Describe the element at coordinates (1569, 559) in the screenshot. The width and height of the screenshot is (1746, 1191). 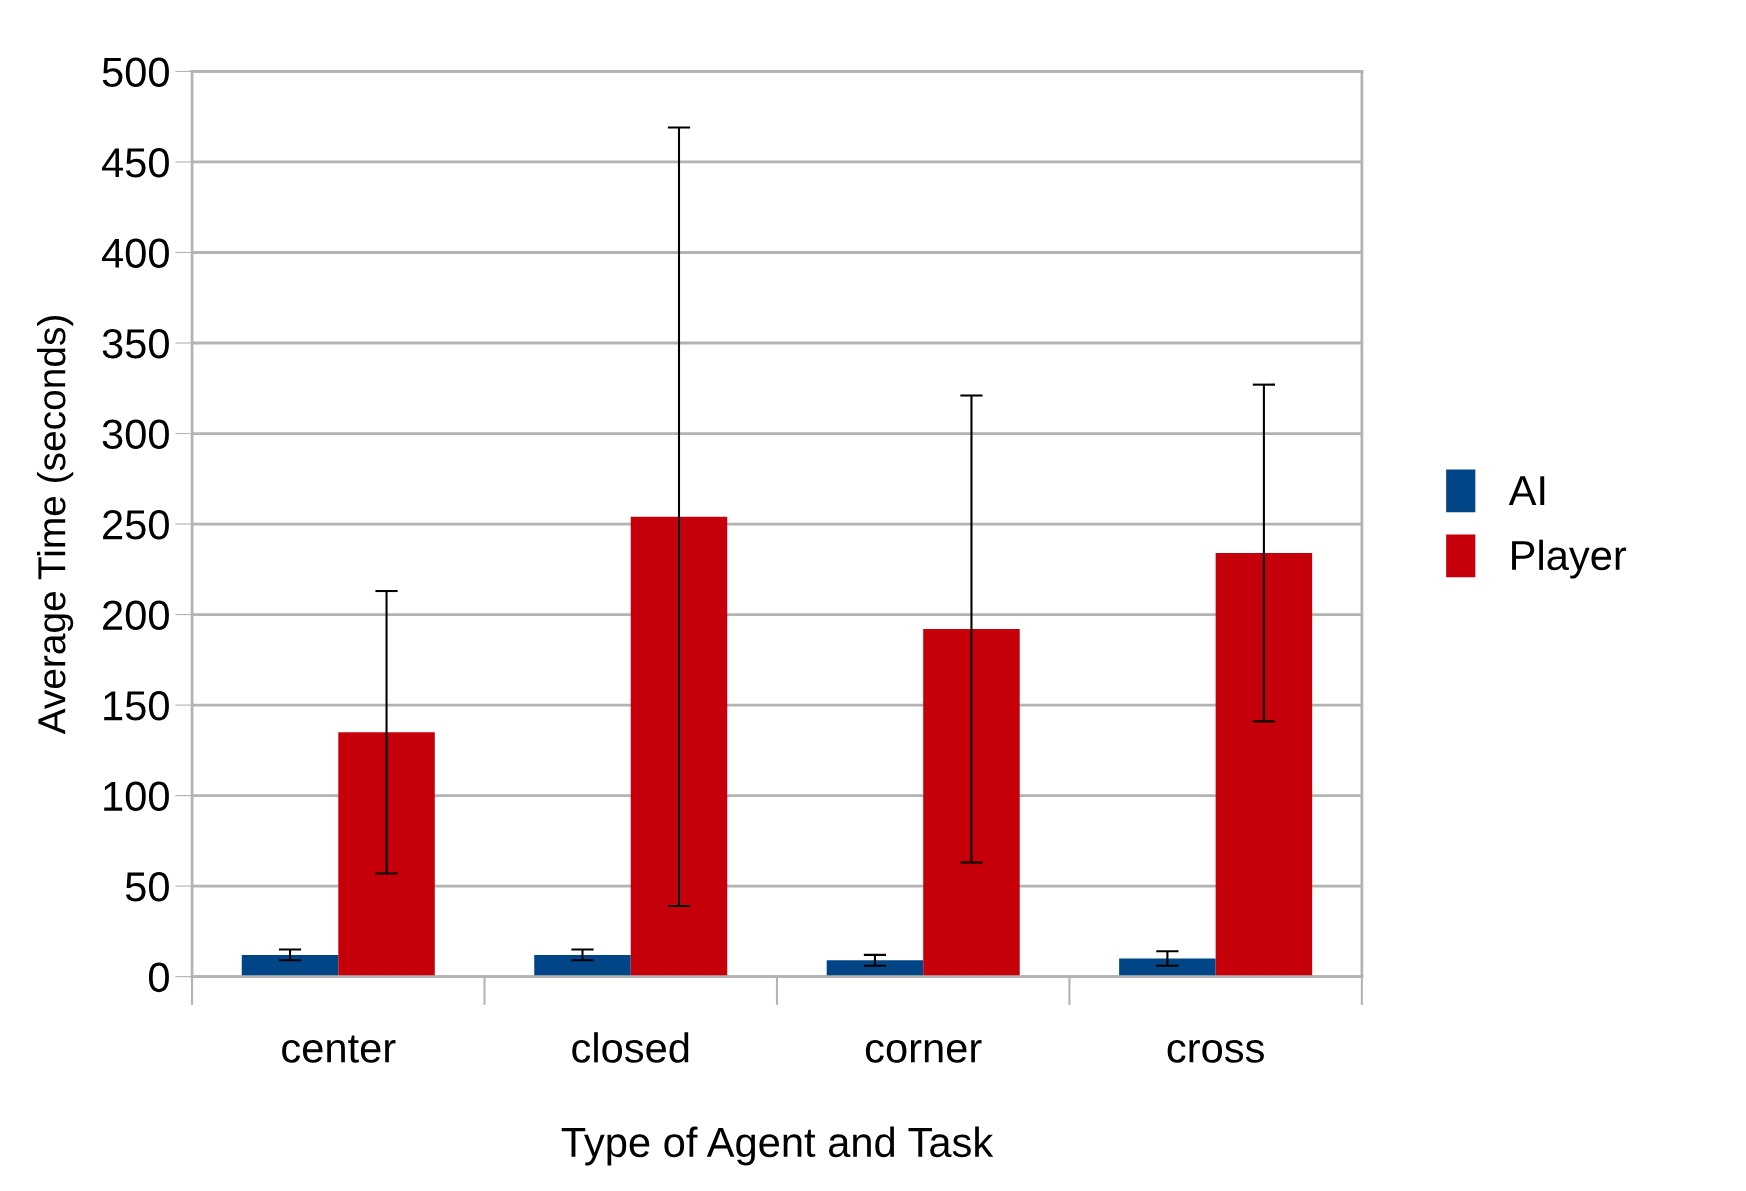
I see `legend-label: Player` at that location.